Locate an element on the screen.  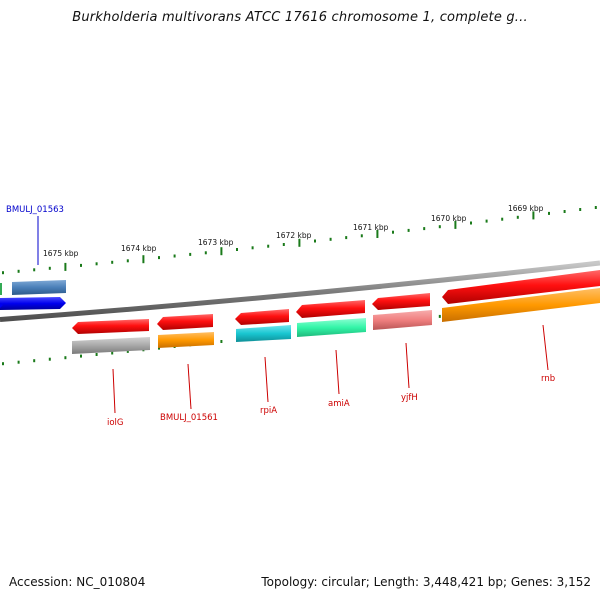
cog-edge-left is located at coordinates (1, 289).